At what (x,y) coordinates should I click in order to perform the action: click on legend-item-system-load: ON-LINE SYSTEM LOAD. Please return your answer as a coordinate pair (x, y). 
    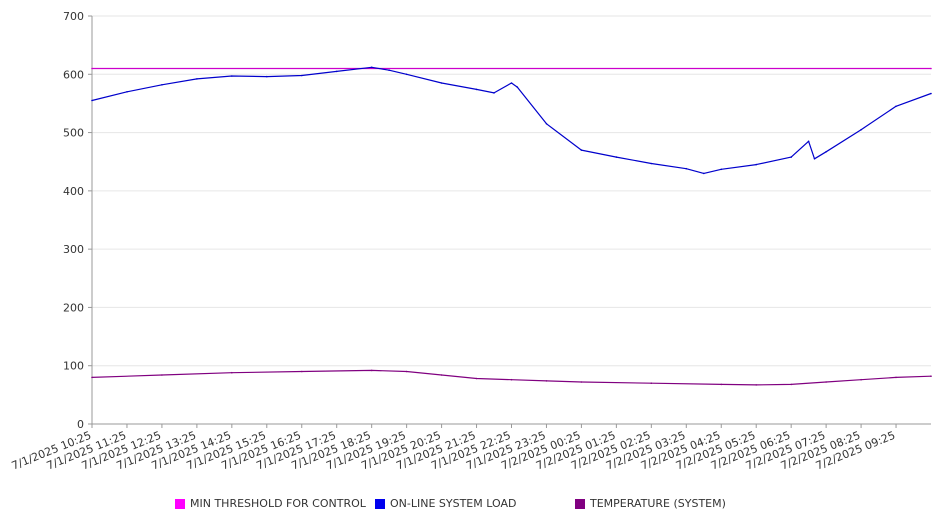
    Looking at the image, I should click on (445, 503).